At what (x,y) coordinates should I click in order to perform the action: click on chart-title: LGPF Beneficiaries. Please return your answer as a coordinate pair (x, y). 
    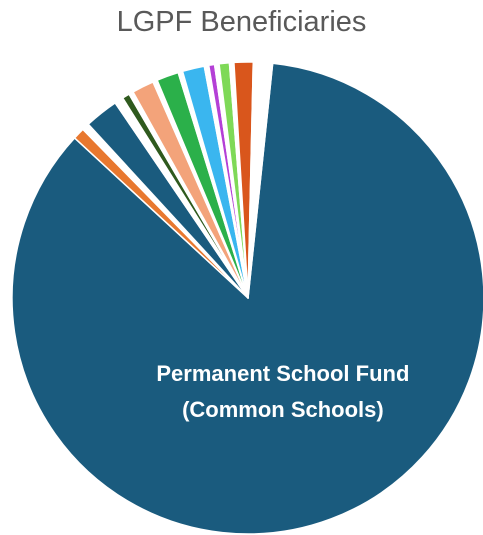
    Looking at the image, I should click on (241, 22).